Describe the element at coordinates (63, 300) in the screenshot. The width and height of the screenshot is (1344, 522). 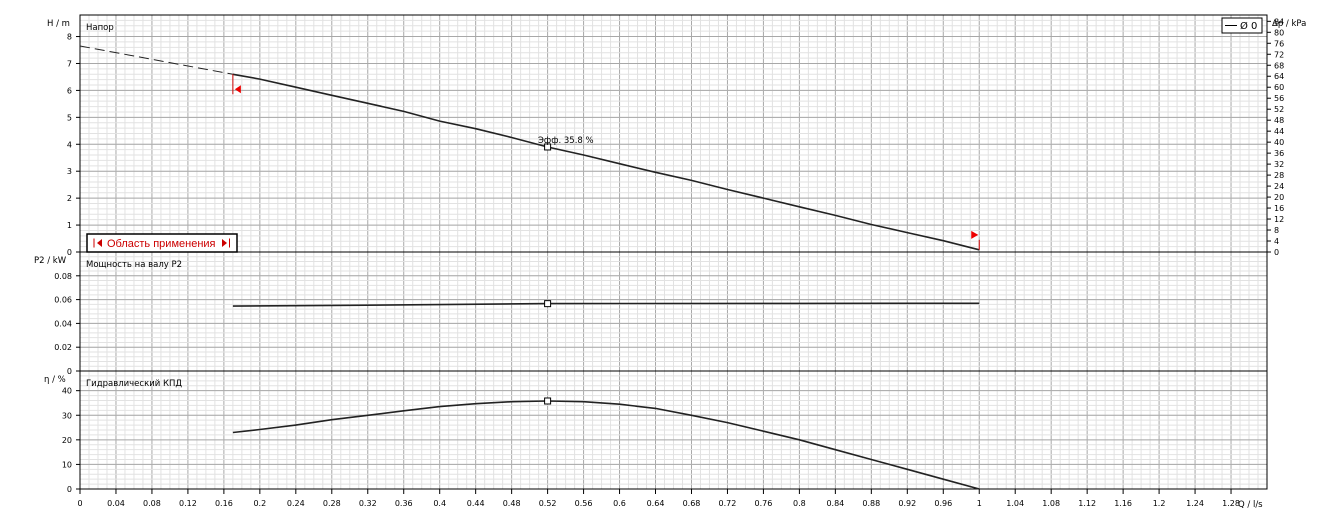
I see `y-tick-label: 0.06` at that location.